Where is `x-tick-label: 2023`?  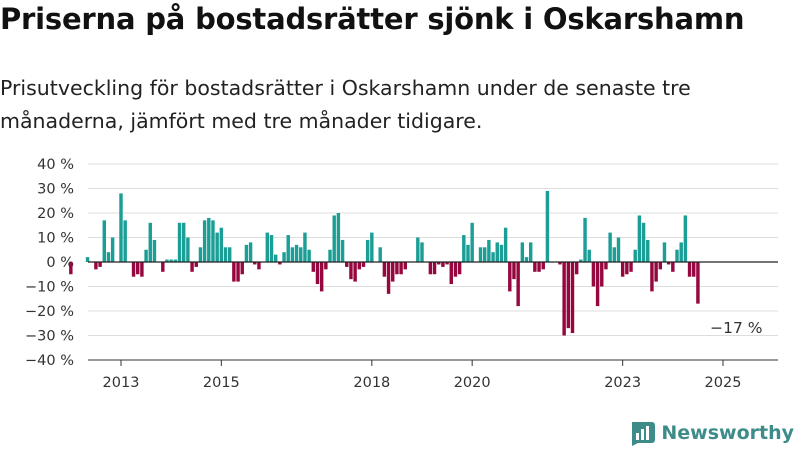
x-tick-label: 2023 is located at coordinates (622, 383).